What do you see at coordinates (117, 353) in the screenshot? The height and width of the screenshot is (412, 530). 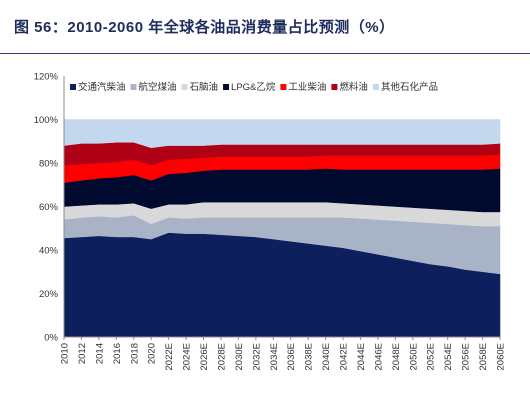 I see `x-tick-label: 2016` at bounding box center [117, 353].